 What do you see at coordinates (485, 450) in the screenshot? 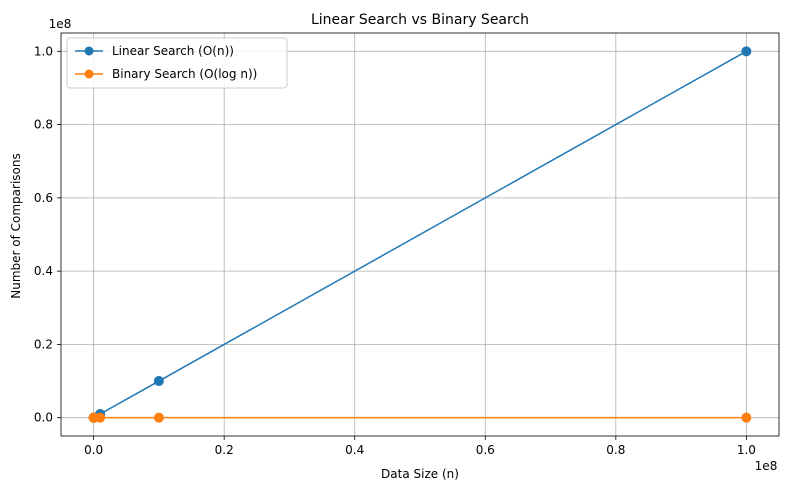
I see `x-tick-label: 0.6` at bounding box center [485, 450].